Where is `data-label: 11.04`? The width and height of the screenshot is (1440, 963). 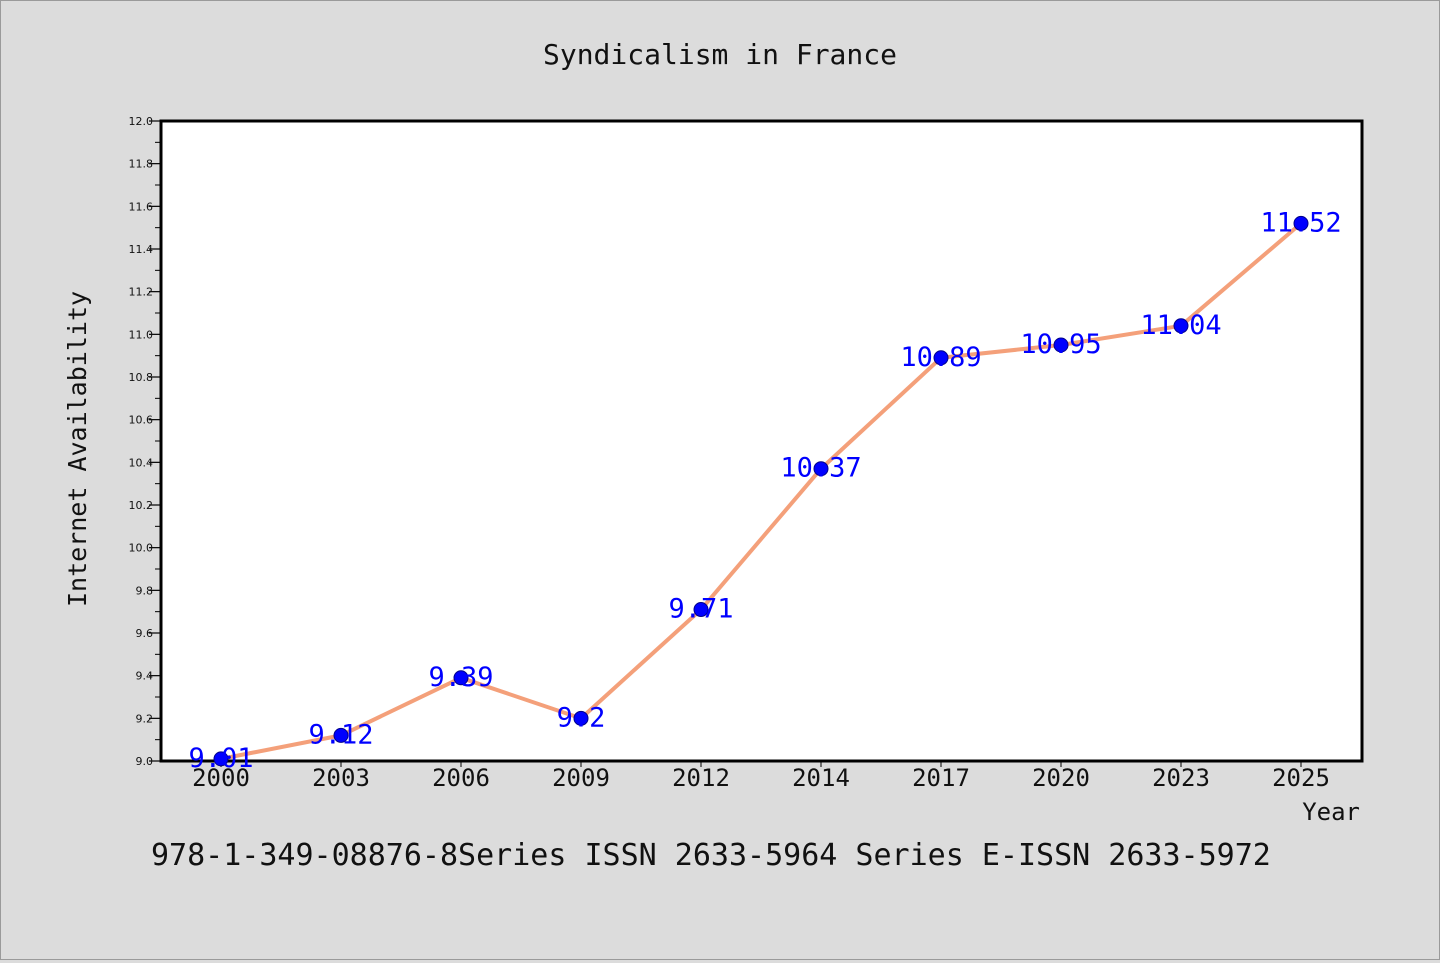
data-label: 11.04 is located at coordinates (1180, 325).